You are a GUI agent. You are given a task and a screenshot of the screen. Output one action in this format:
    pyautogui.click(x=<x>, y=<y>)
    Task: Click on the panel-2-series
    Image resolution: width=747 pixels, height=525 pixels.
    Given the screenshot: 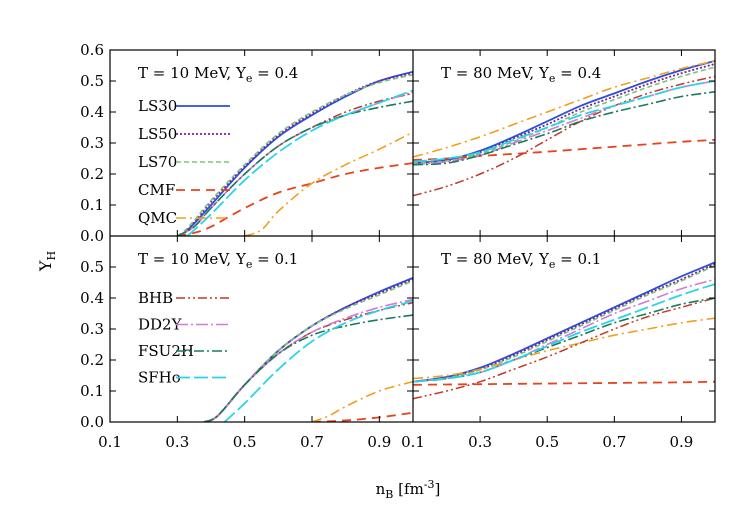 What is the action you would take?
    pyautogui.click(x=564, y=128)
    